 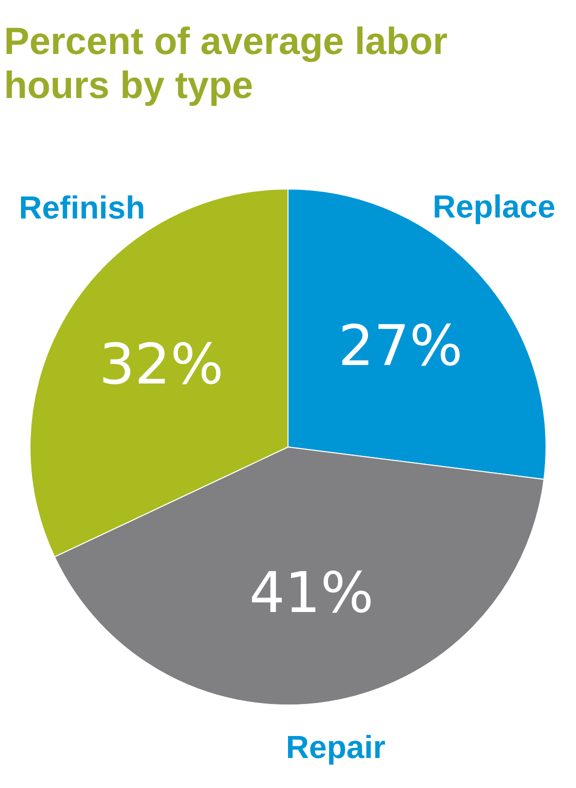 I want to click on data-label: 32%, so click(x=161, y=365).